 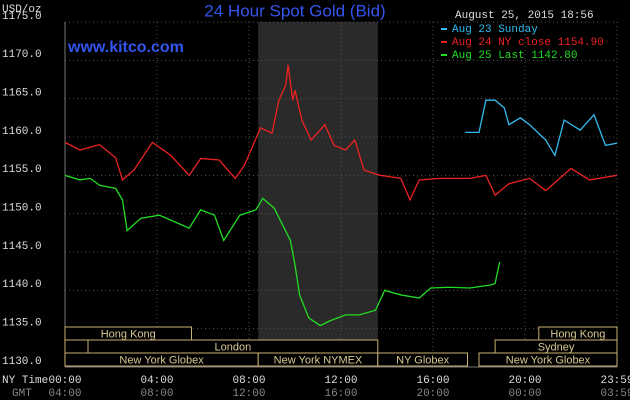 I want to click on y-tick-label: 1130.0, so click(x=22, y=362).